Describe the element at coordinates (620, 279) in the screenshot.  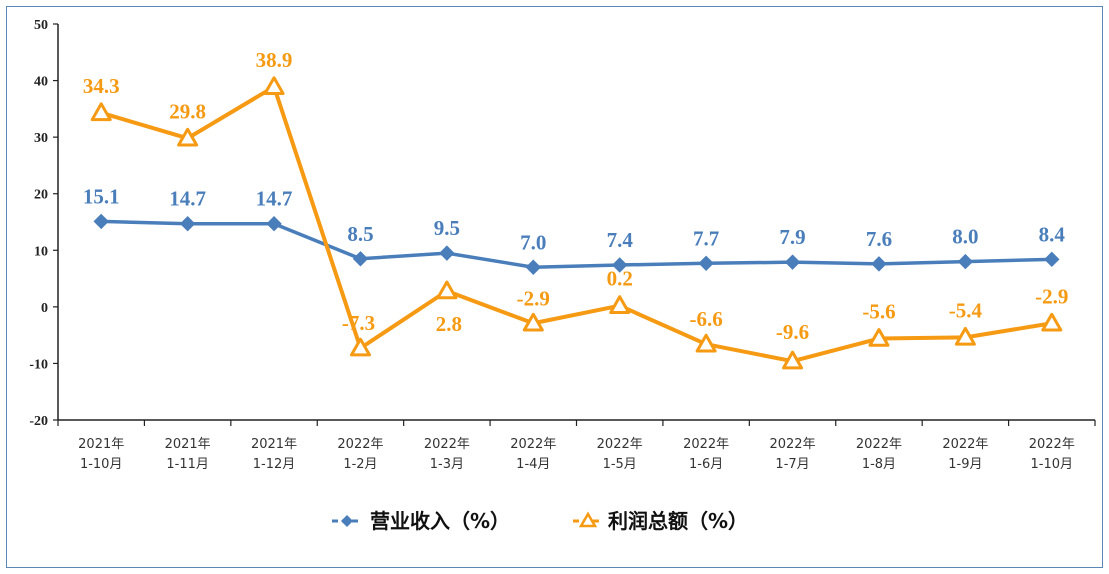
I see `data-label: 0.2` at that location.